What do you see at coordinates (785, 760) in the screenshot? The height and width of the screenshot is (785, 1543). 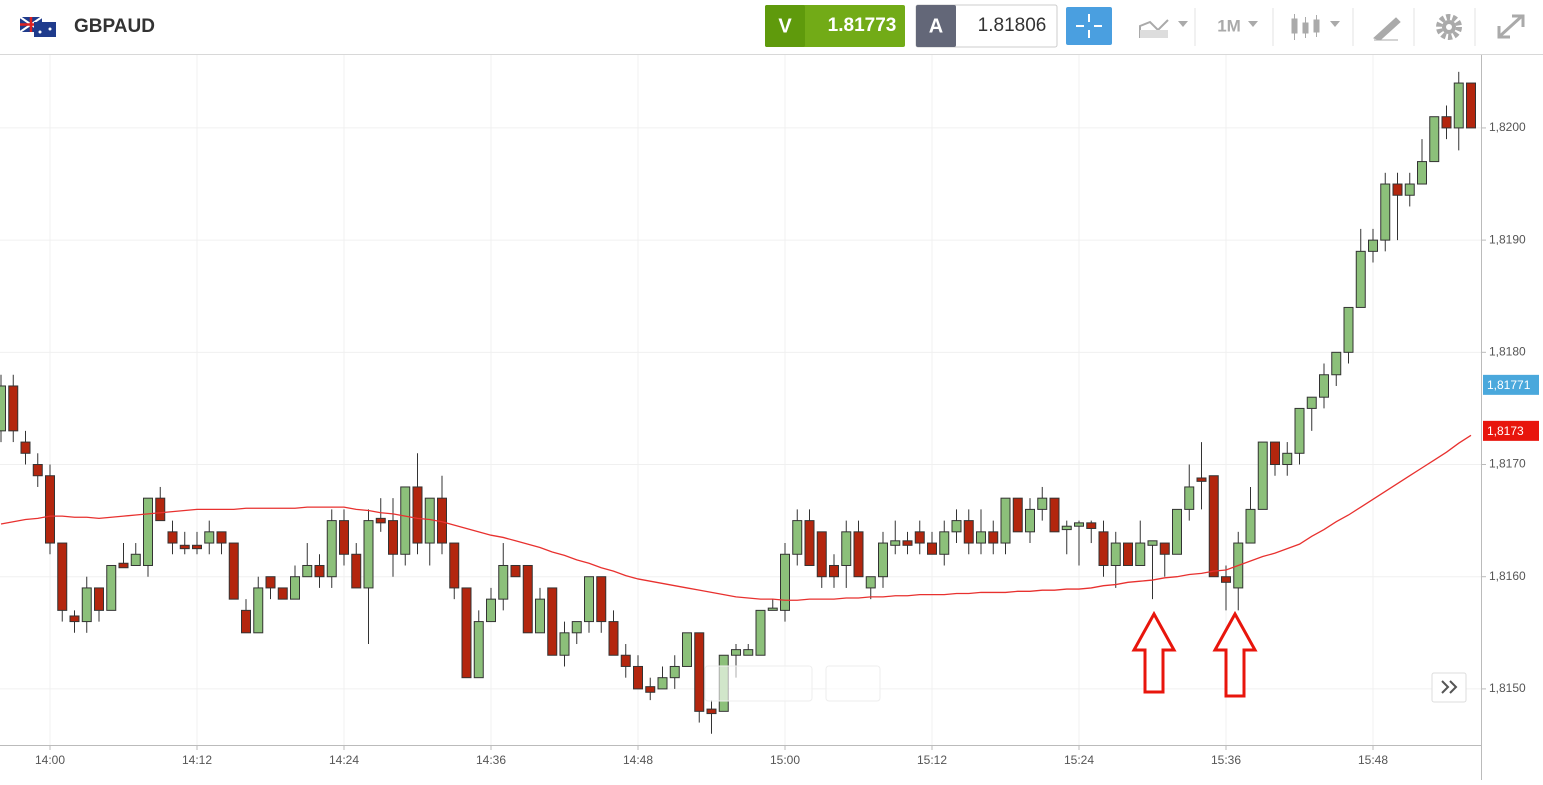 I see `x-tick-label: 15:00` at bounding box center [785, 760].